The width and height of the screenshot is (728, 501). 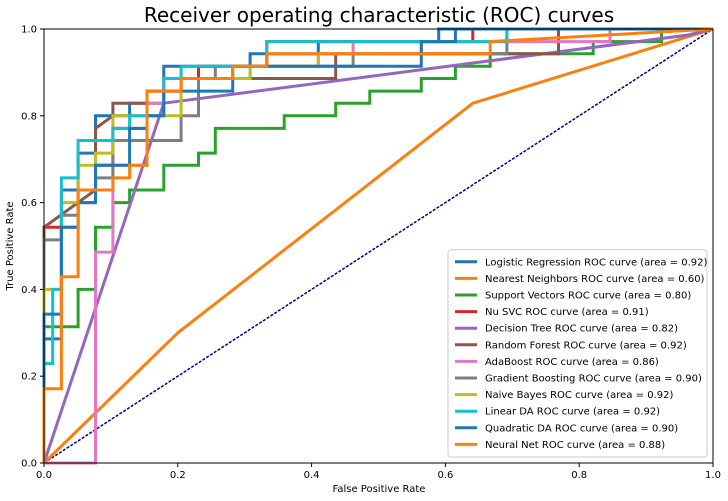 What do you see at coordinates (44, 475) in the screenshot?
I see `x-tick-label: 0.0` at bounding box center [44, 475].